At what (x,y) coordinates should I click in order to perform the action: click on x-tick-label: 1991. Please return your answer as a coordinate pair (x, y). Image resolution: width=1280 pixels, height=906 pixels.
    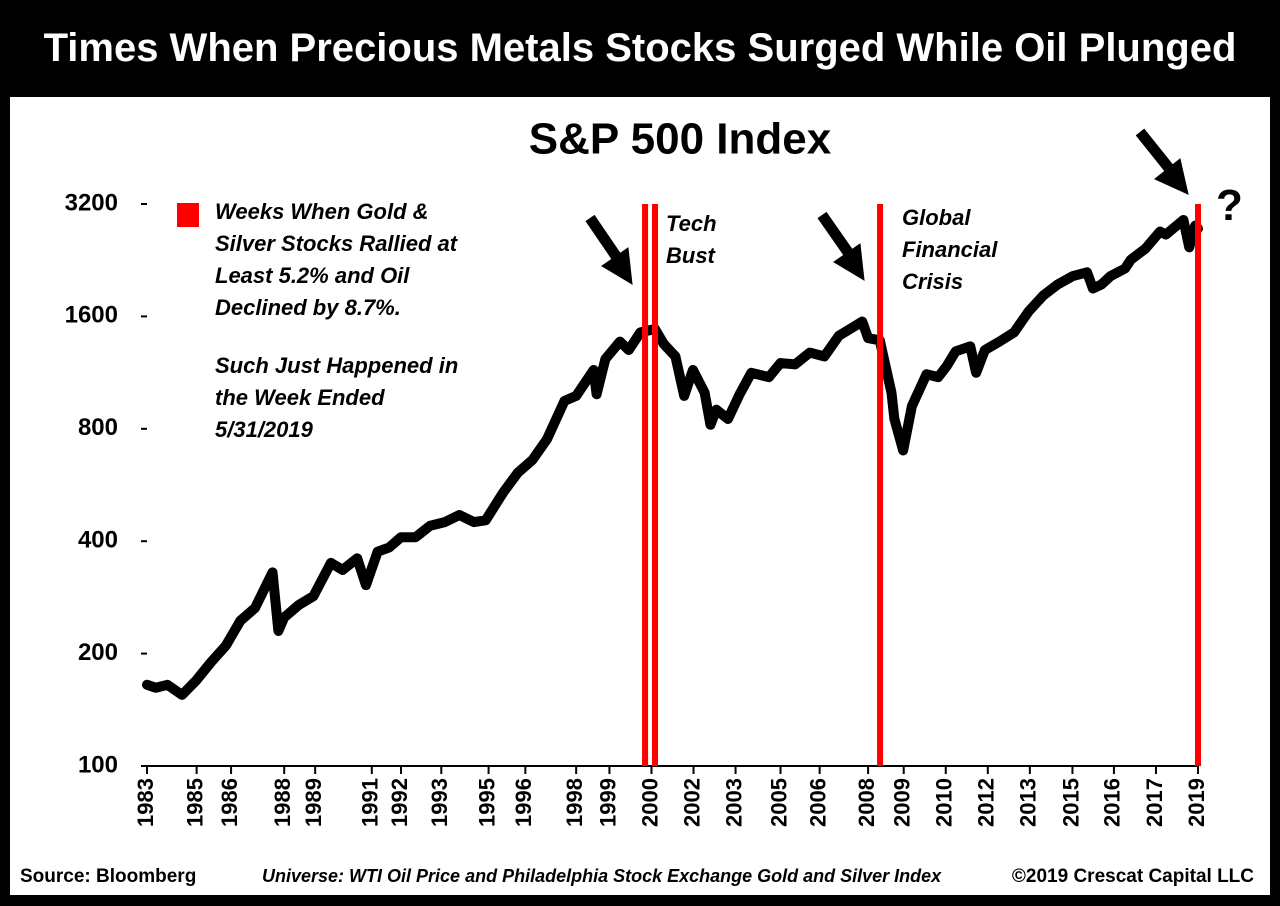
    Looking at the image, I should click on (370, 802).